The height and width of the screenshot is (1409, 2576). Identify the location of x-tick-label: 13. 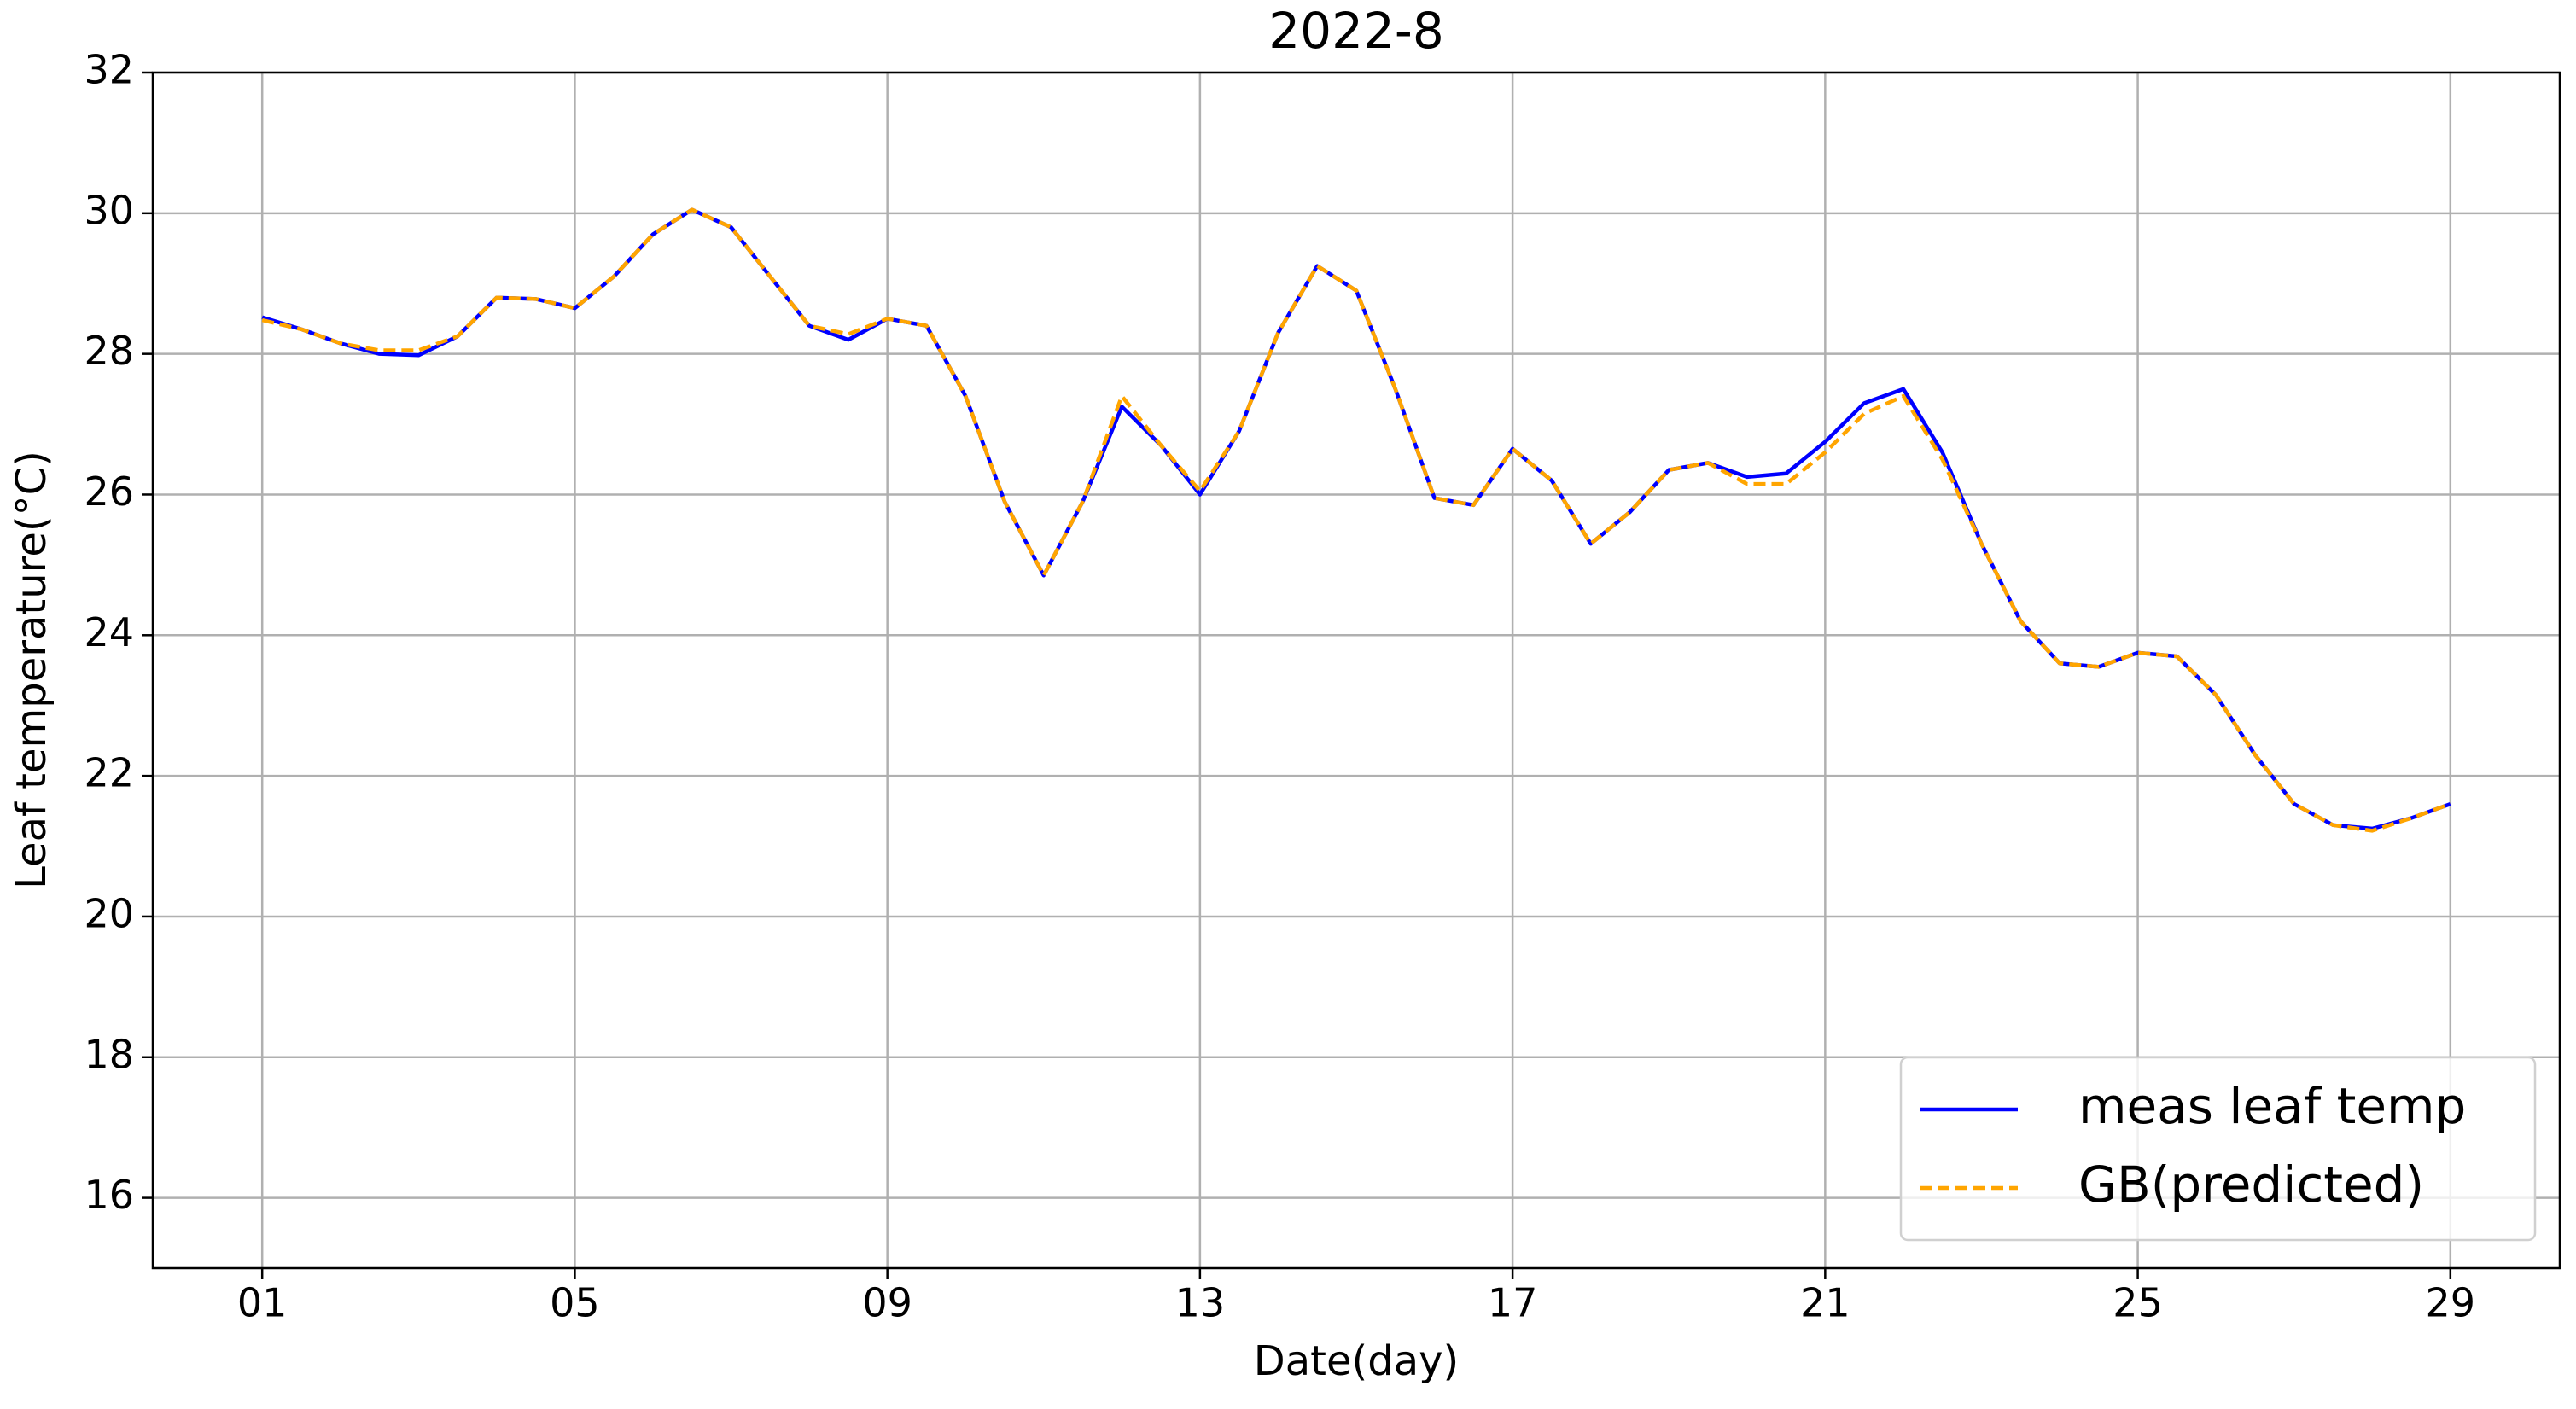
(1200, 1303).